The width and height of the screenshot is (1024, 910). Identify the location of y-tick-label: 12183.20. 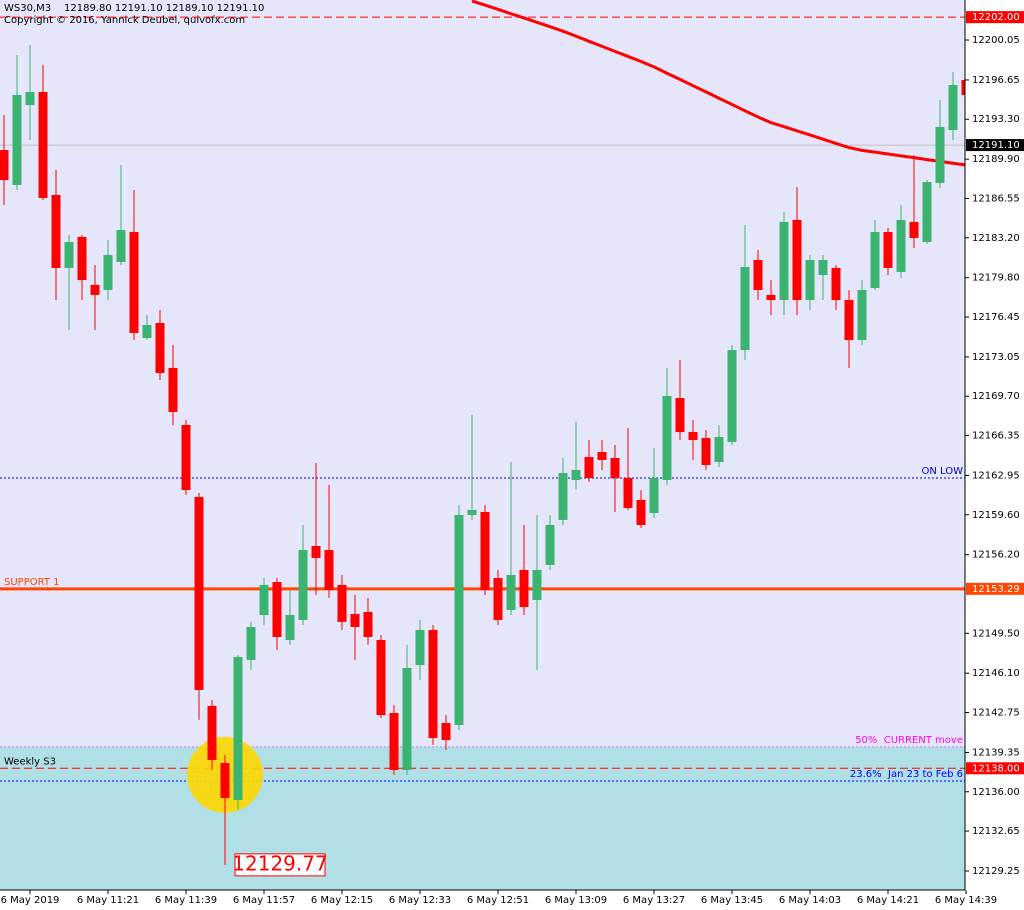
(996, 238).